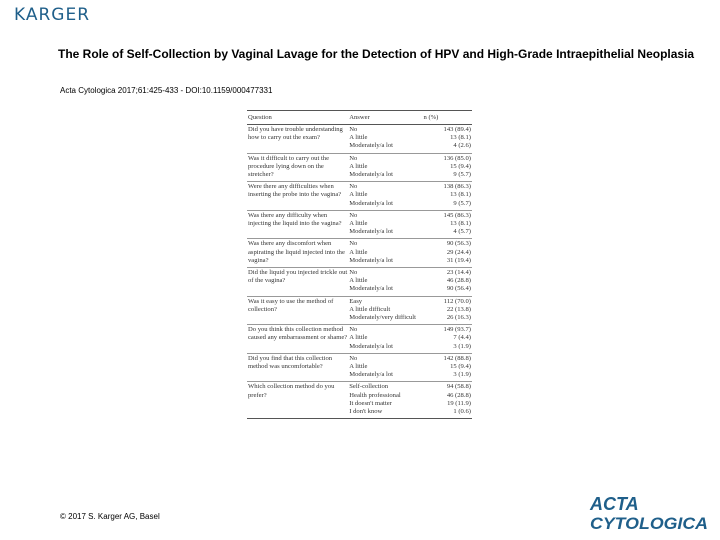 This screenshot has width=720, height=540. What do you see at coordinates (459, 403) in the screenshot?
I see `count-value: 19 (11.9)` at bounding box center [459, 403].